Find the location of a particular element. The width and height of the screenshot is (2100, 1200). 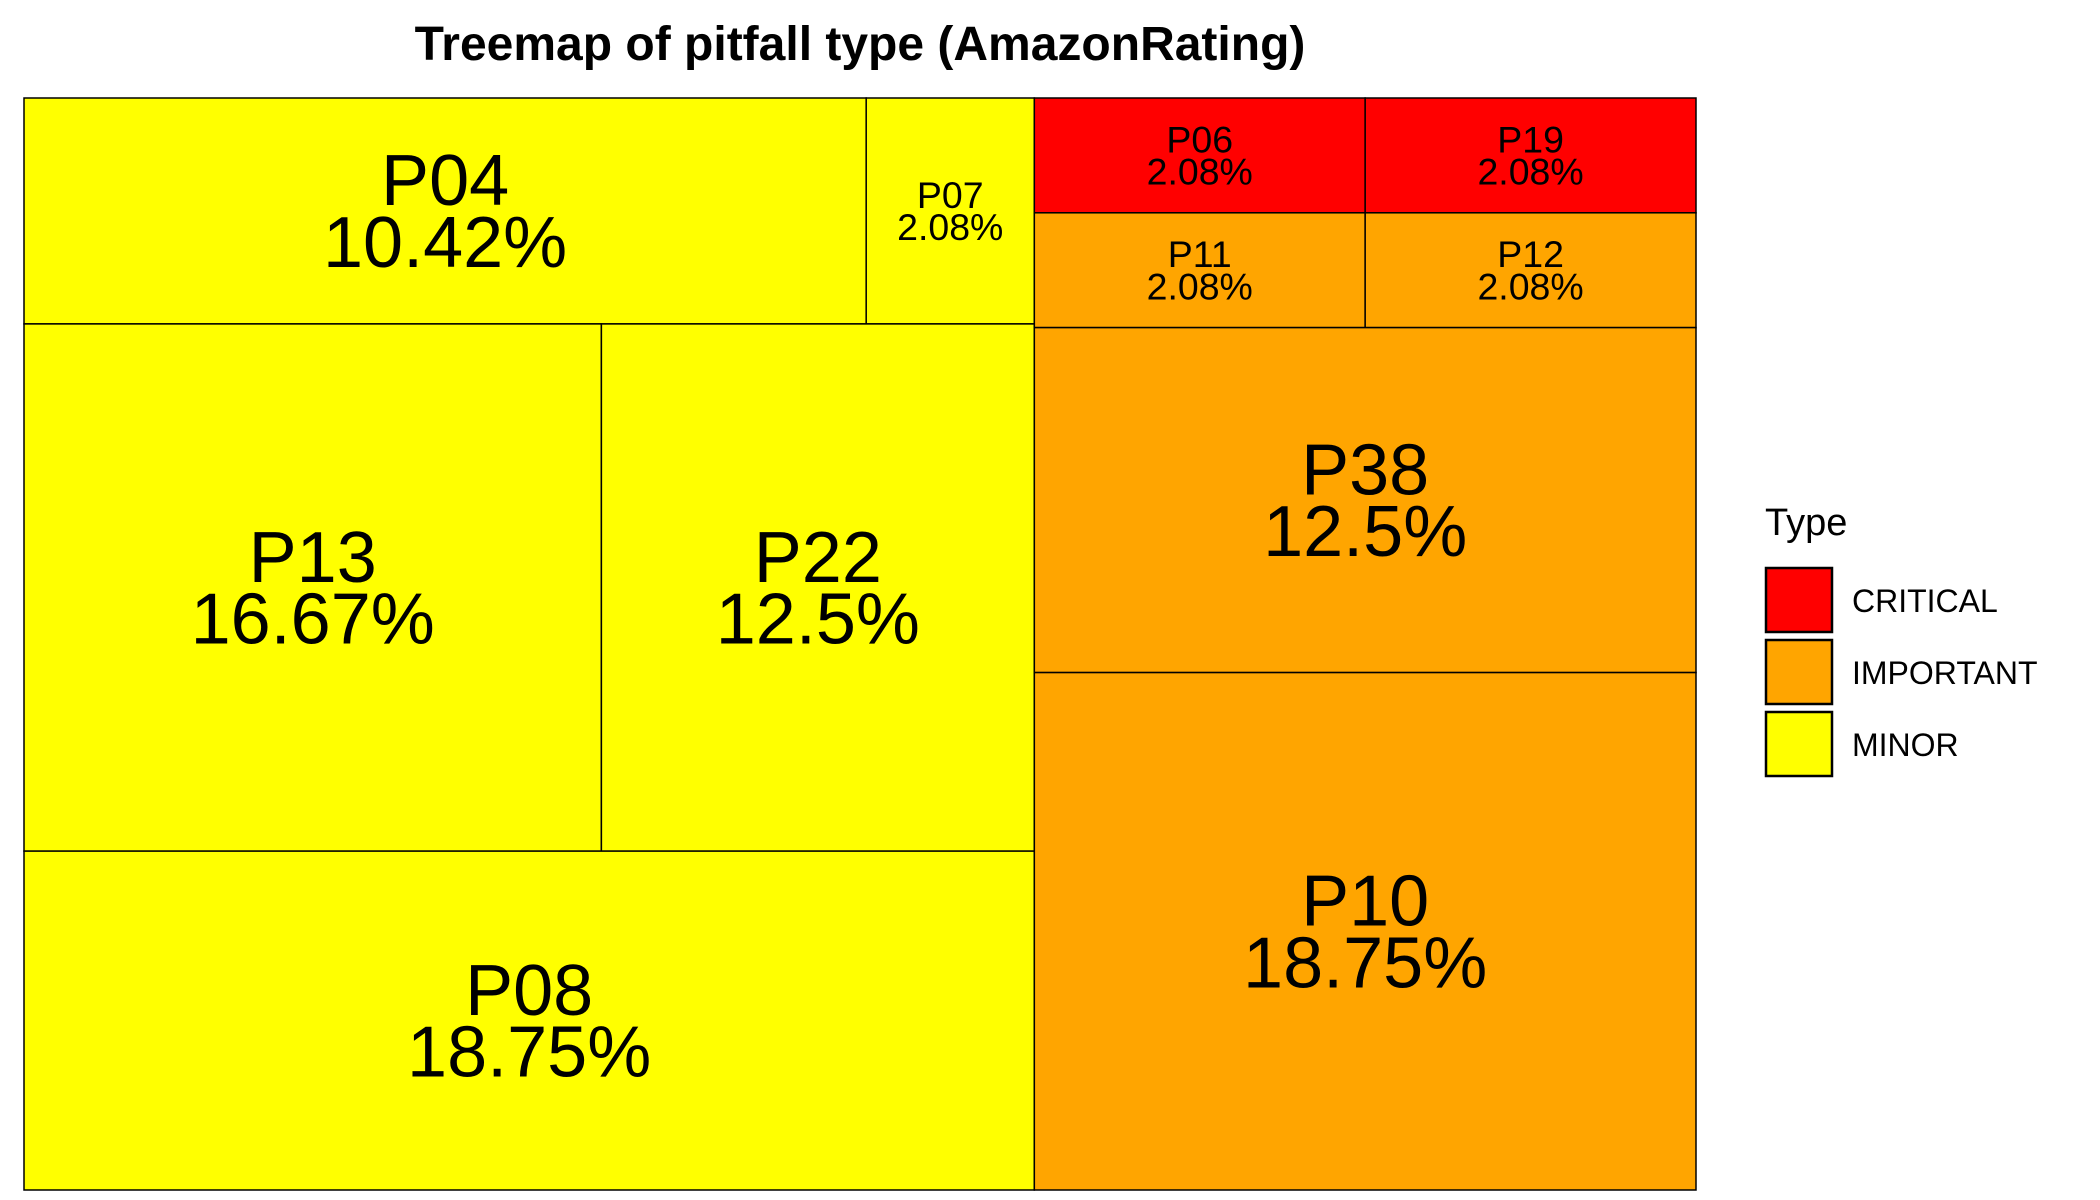

tile-value-p11: 2.08% is located at coordinates (1200, 286).